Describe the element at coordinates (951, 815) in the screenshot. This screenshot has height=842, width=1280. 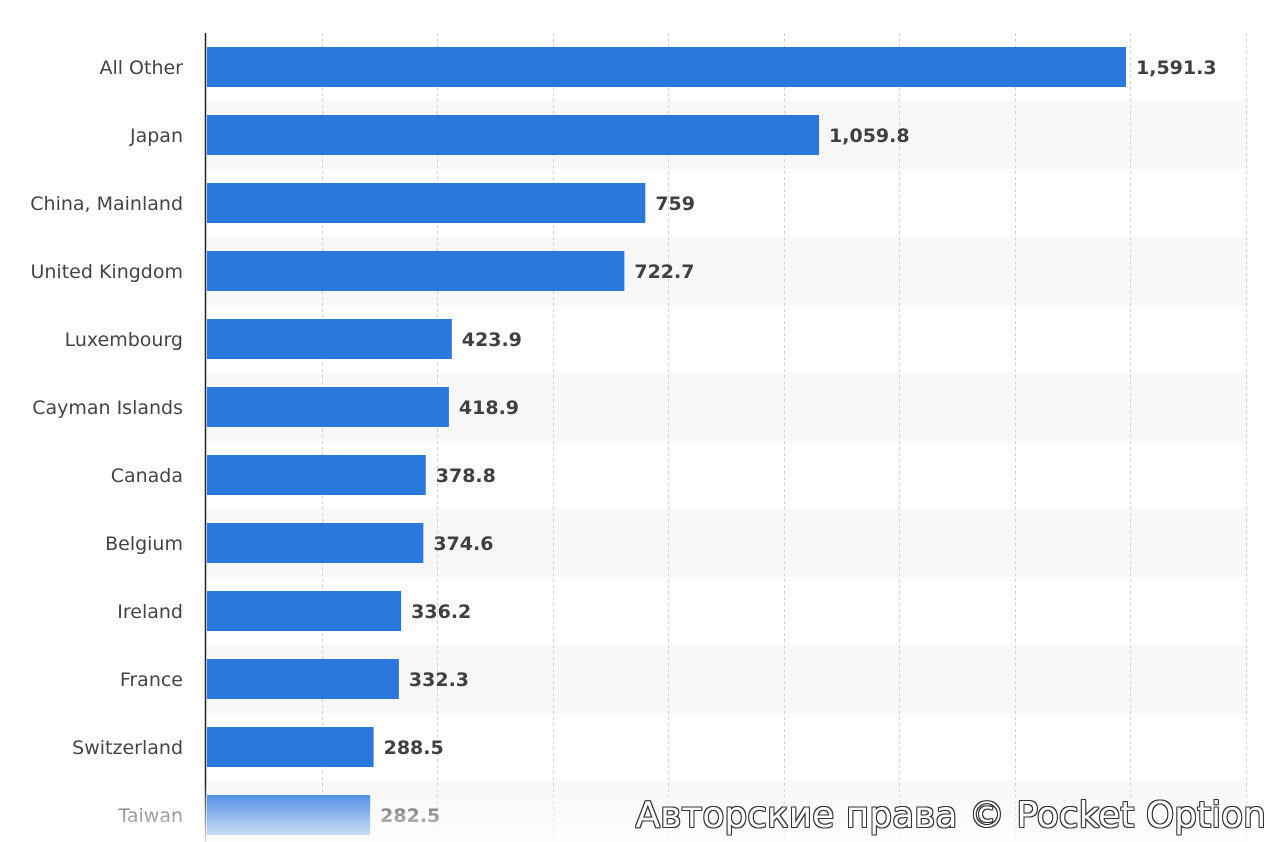
I see `watermark: Авторские права © Pocket Option` at that location.